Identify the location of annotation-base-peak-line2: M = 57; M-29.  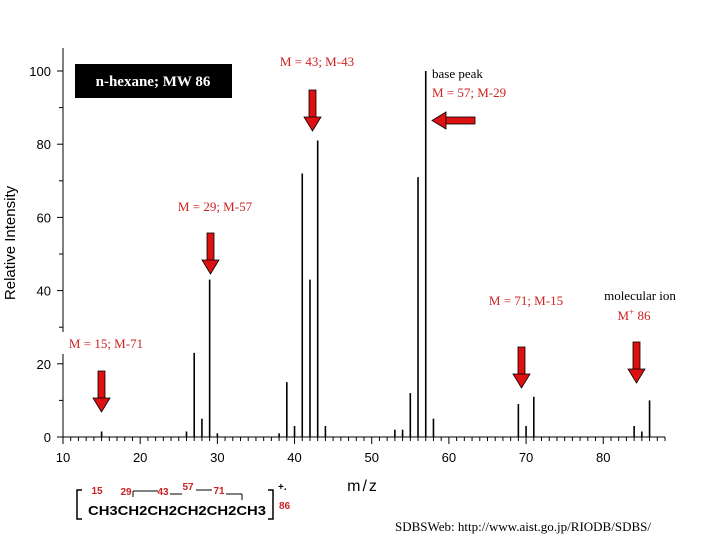
(469, 92).